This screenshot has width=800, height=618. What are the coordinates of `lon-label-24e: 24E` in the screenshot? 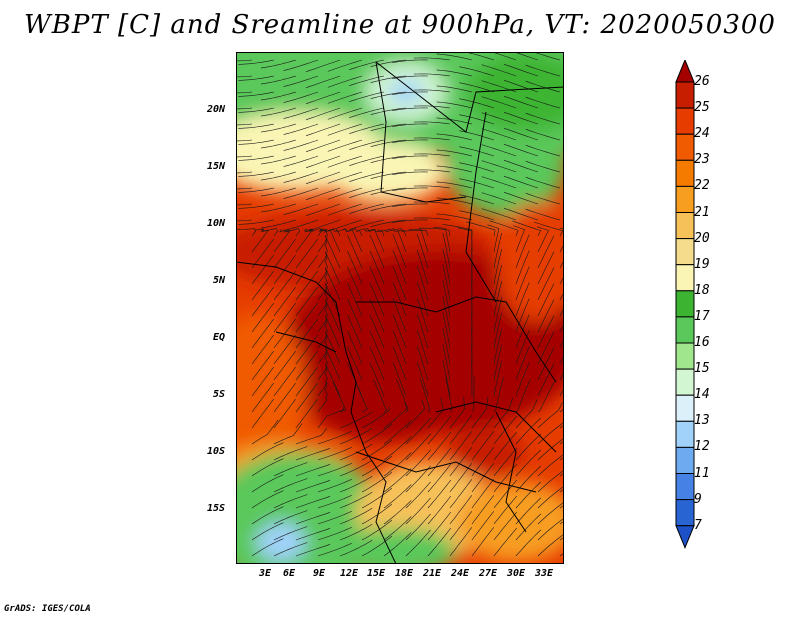 It's located at (460, 573).